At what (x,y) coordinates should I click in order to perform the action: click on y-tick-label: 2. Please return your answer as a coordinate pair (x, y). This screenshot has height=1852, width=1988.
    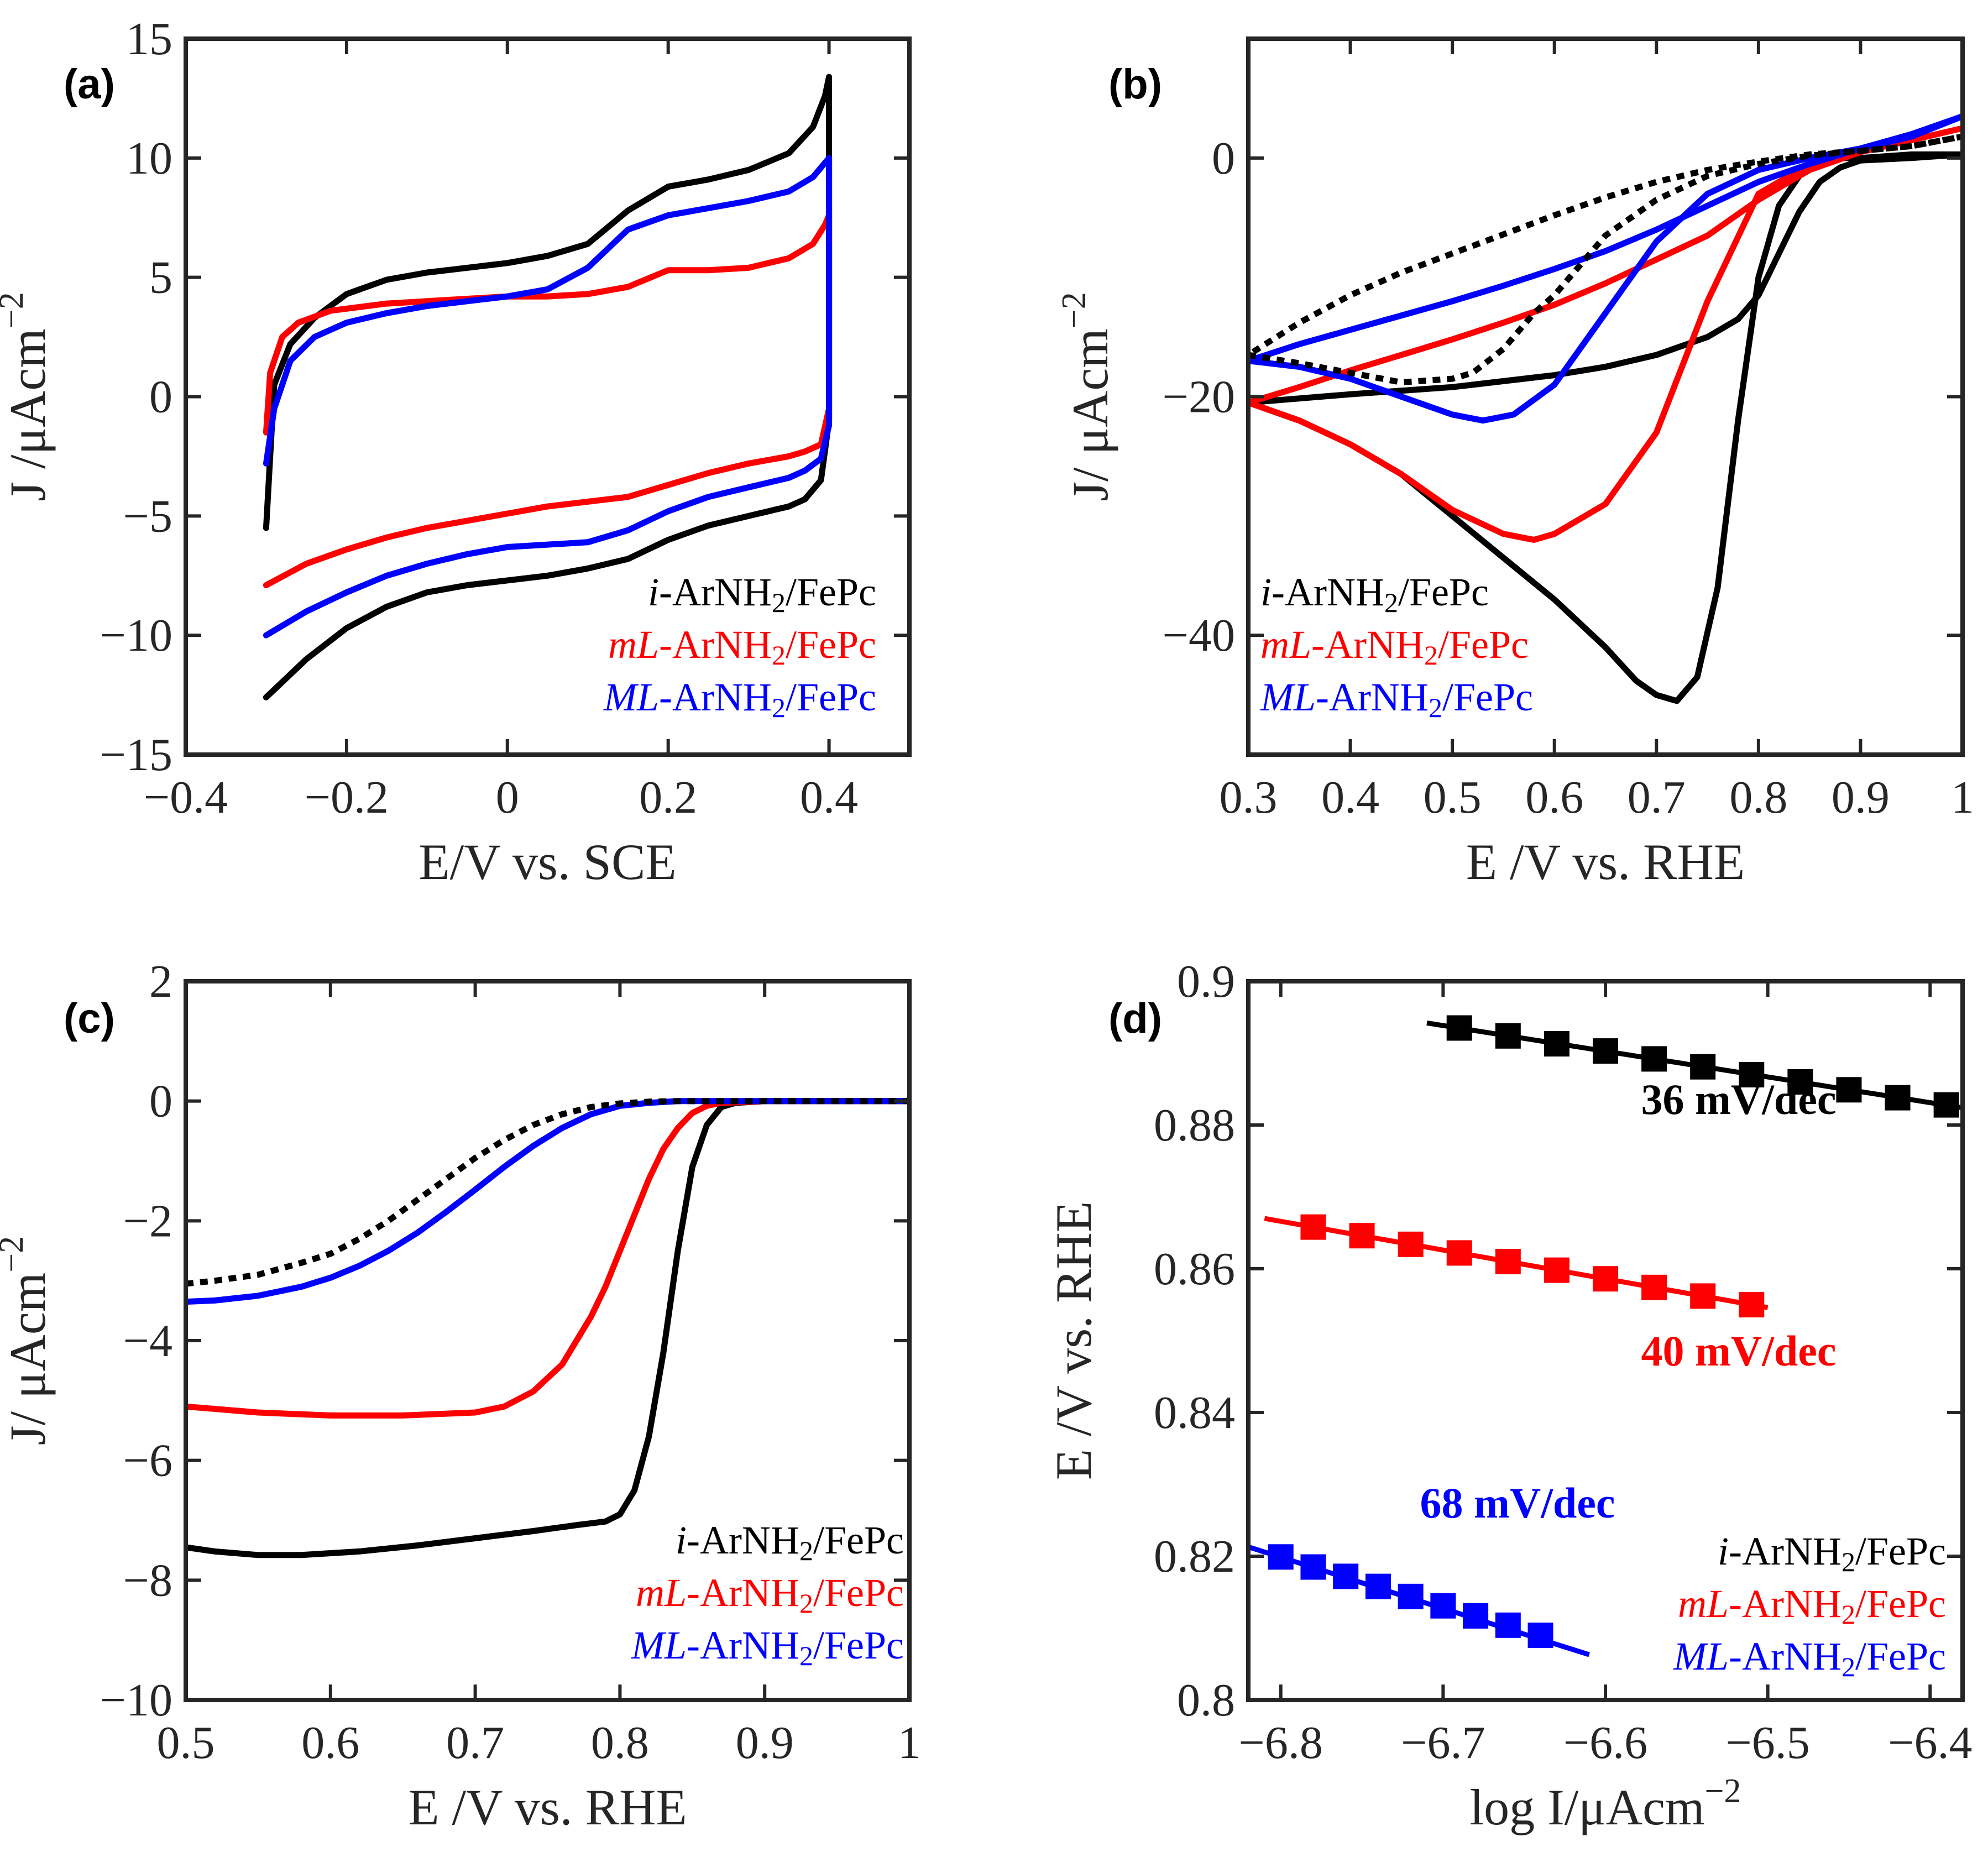
    Looking at the image, I should click on (160, 981).